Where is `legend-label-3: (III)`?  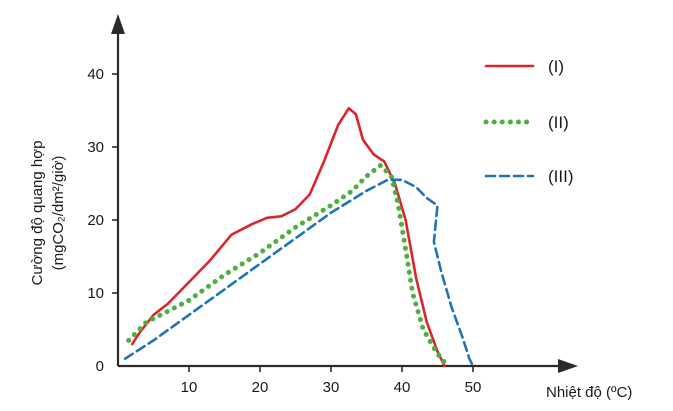 legend-label-3: (III) is located at coordinates (561, 176).